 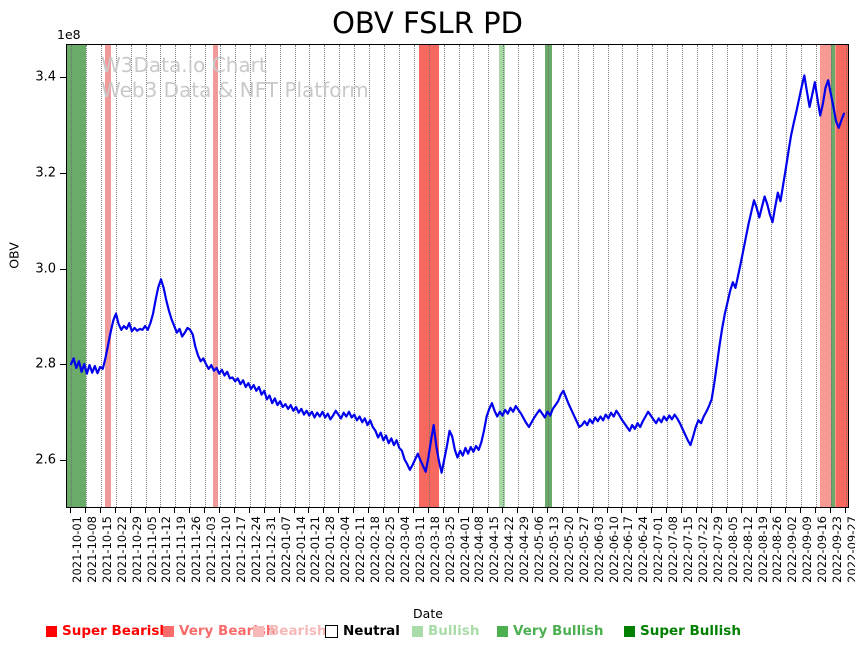 I want to click on legend-item: Super Bearish, so click(x=107, y=631).